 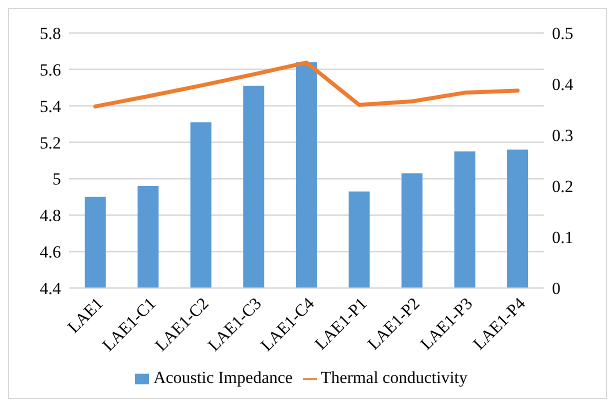 What do you see at coordinates (556, 288) in the screenshot?
I see `y2-tick-label: 0` at bounding box center [556, 288].